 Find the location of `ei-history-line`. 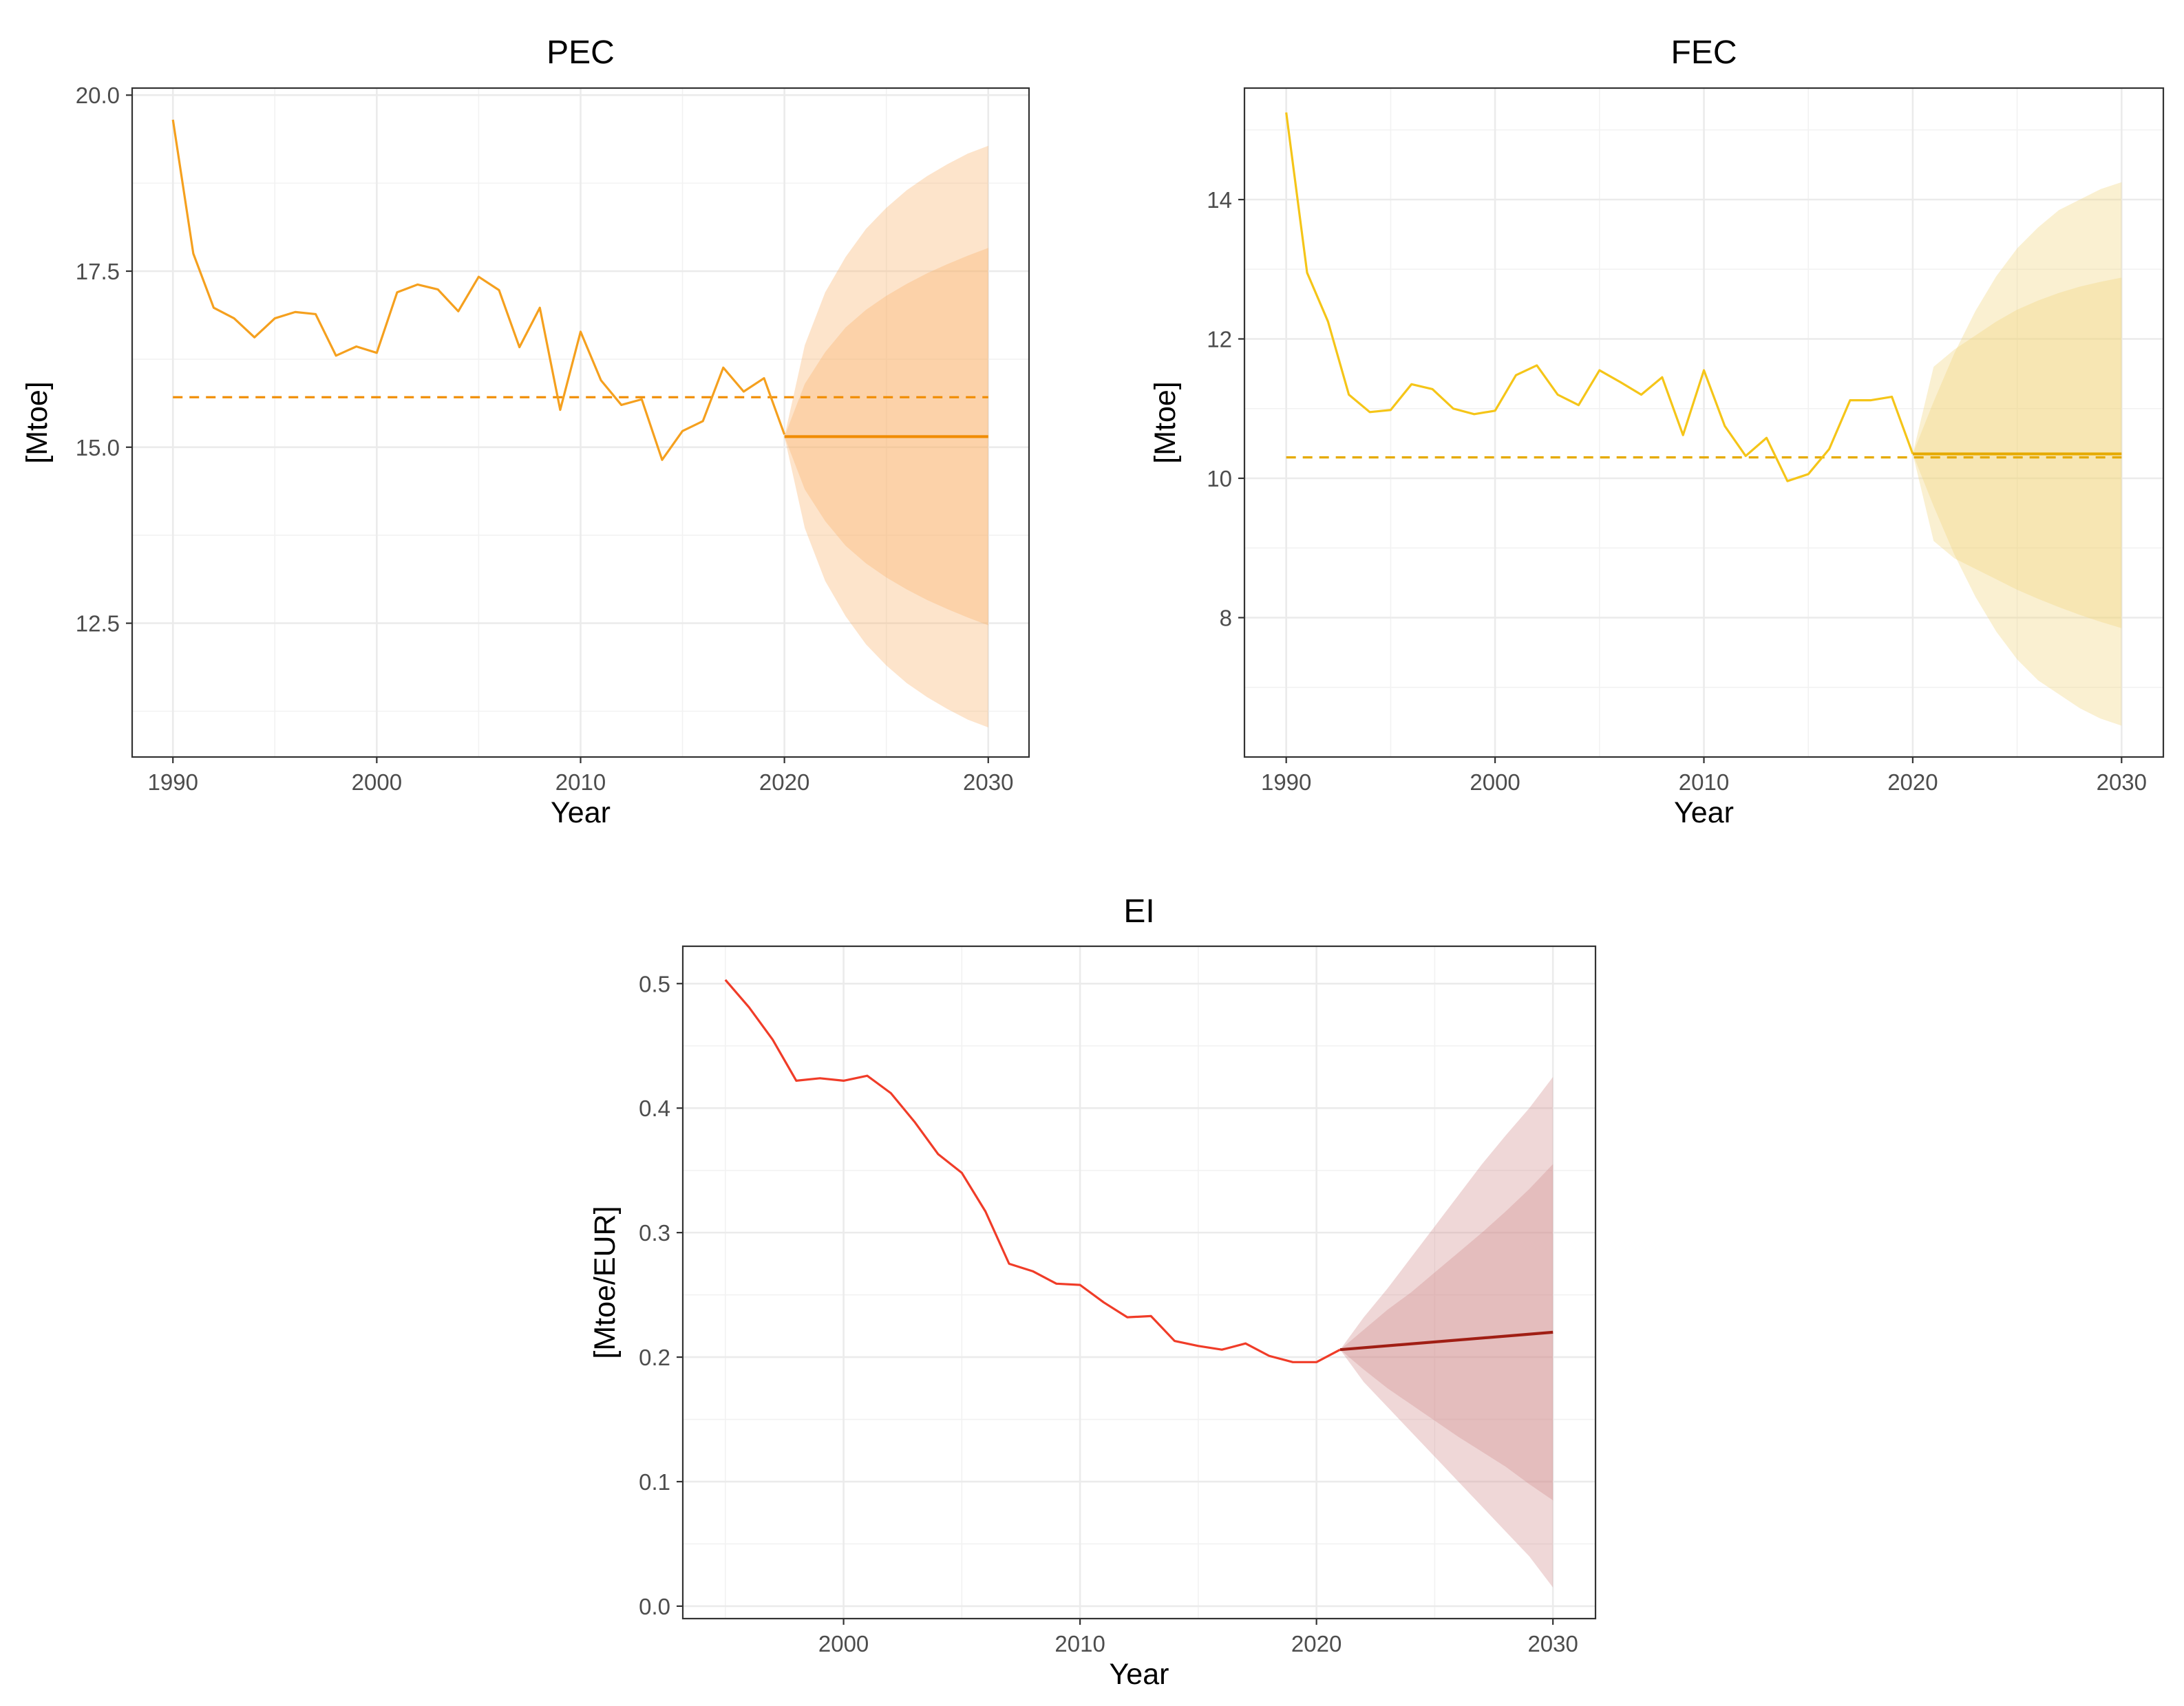

ei-history-line is located at coordinates (1032, 1171).